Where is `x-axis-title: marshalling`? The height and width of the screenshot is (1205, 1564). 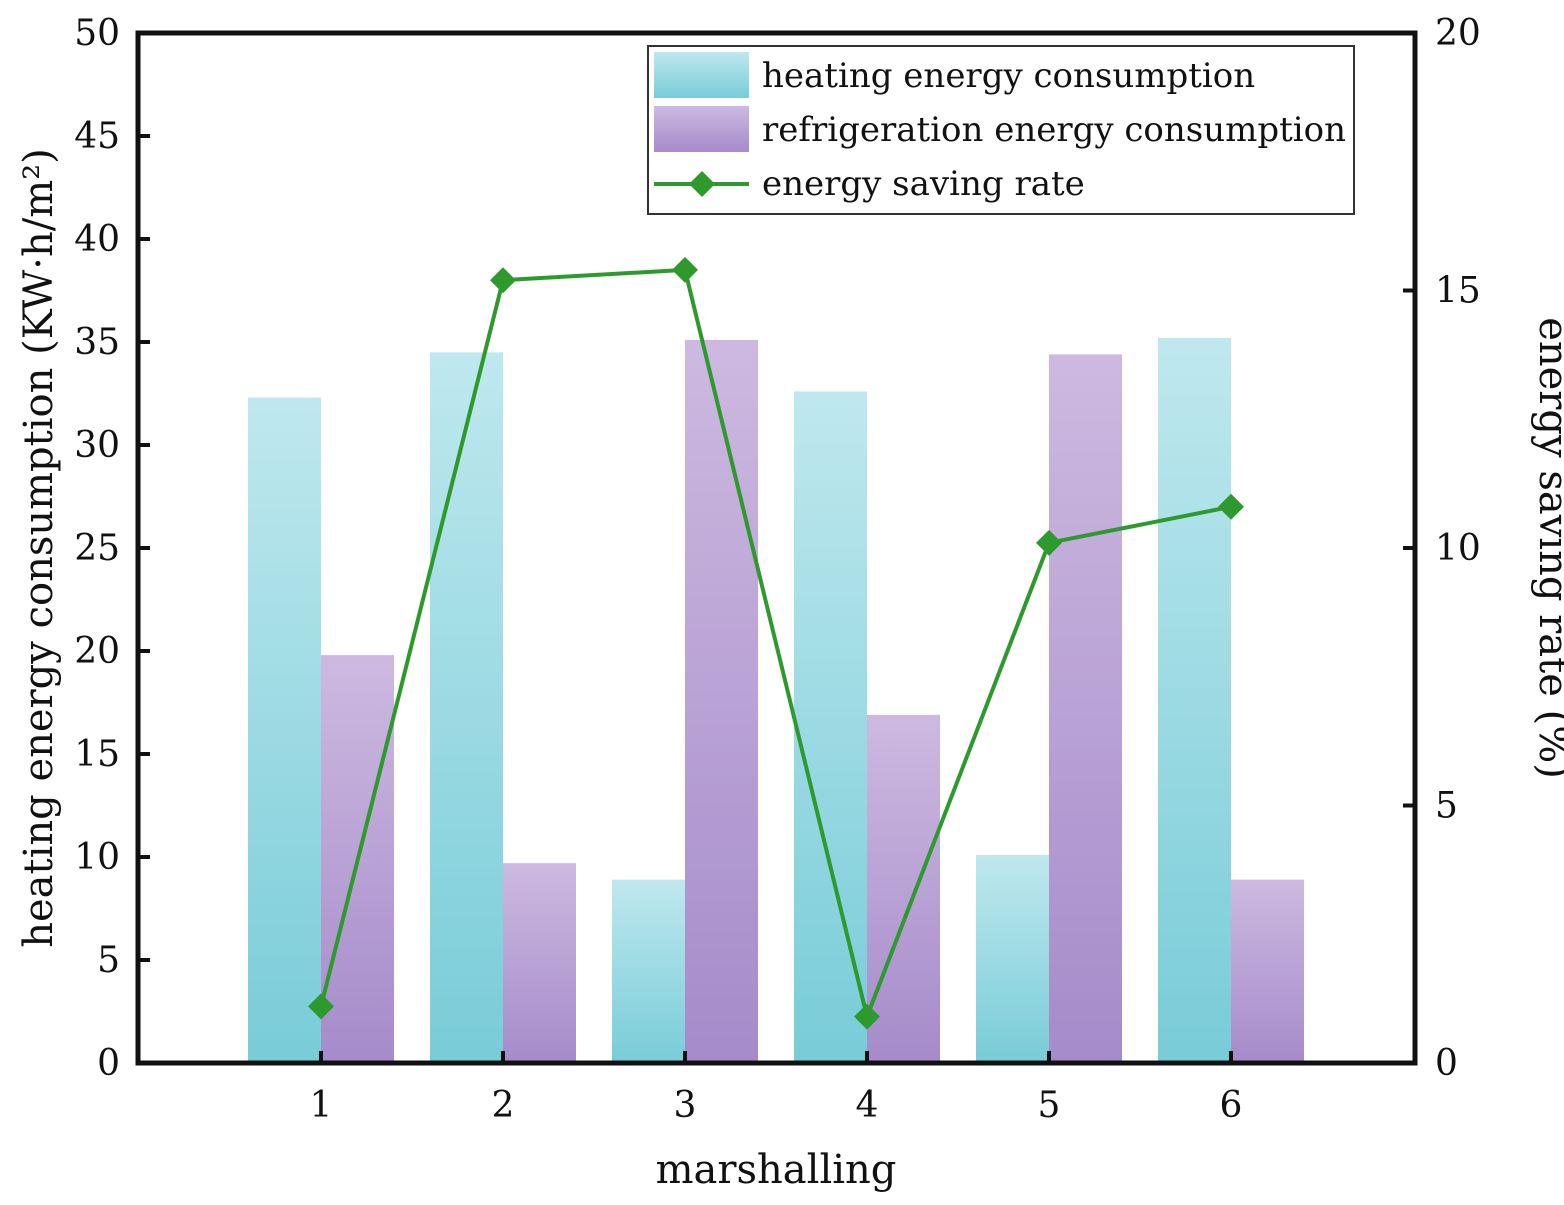 x-axis-title: marshalling is located at coordinates (776, 1170).